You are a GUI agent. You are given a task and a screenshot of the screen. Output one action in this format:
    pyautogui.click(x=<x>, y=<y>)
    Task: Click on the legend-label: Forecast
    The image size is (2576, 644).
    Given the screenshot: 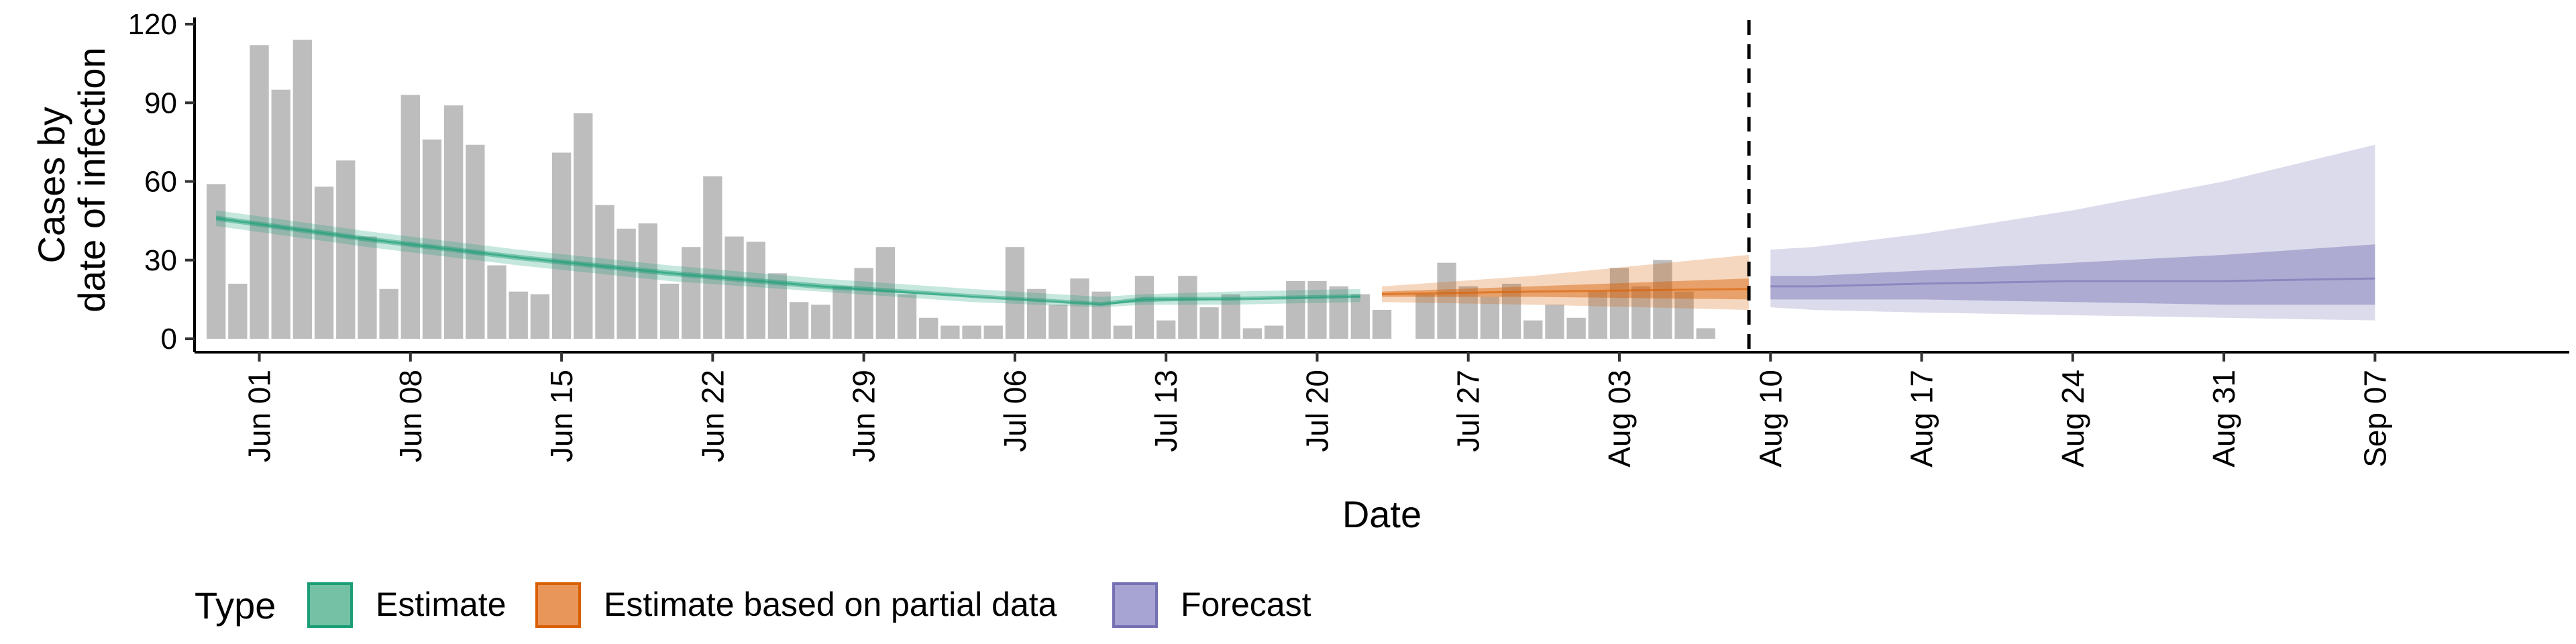 What is the action you would take?
    pyautogui.click(x=1246, y=604)
    